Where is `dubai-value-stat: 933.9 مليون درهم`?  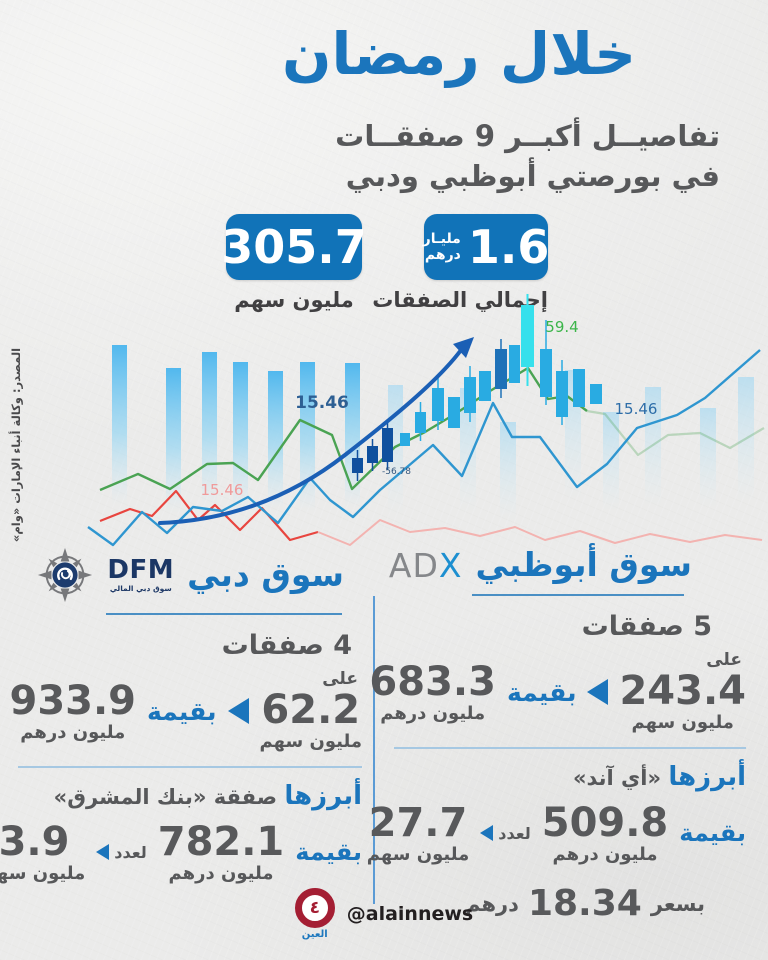 dubai-value-stat: 933.9 مليون درهم is located at coordinates (73, 710).